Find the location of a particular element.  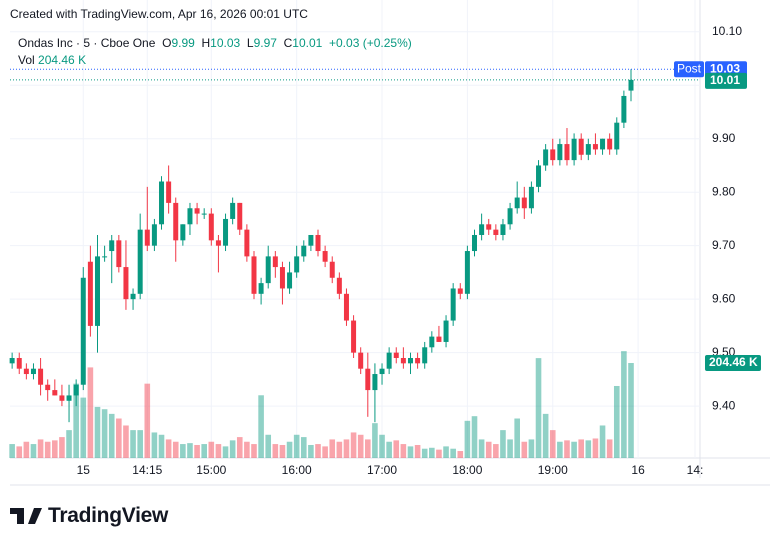

ohlc-o: O9.99 is located at coordinates (177, 43).